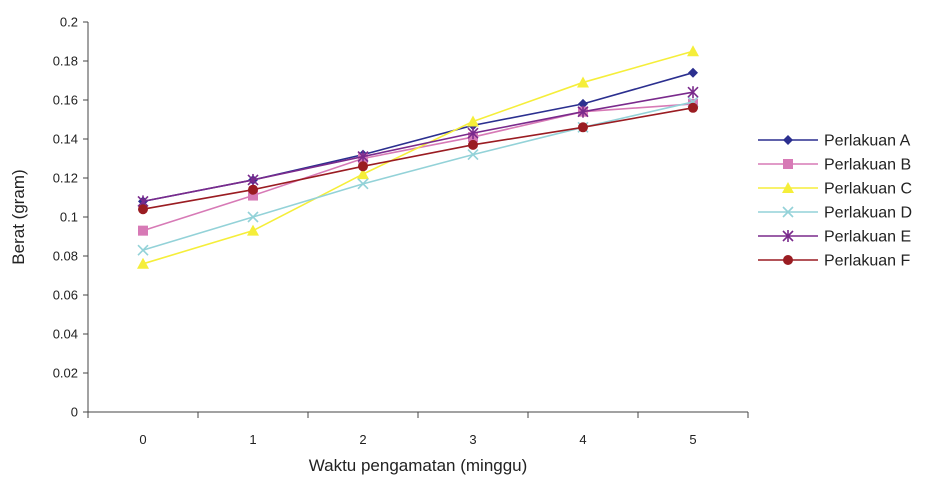 Image resolution: width=943 pixels, height=488 pixels. Describe the element at coordinates (65, 373) in the screenshot. I see `y-tick-label: 0.02` at that location.